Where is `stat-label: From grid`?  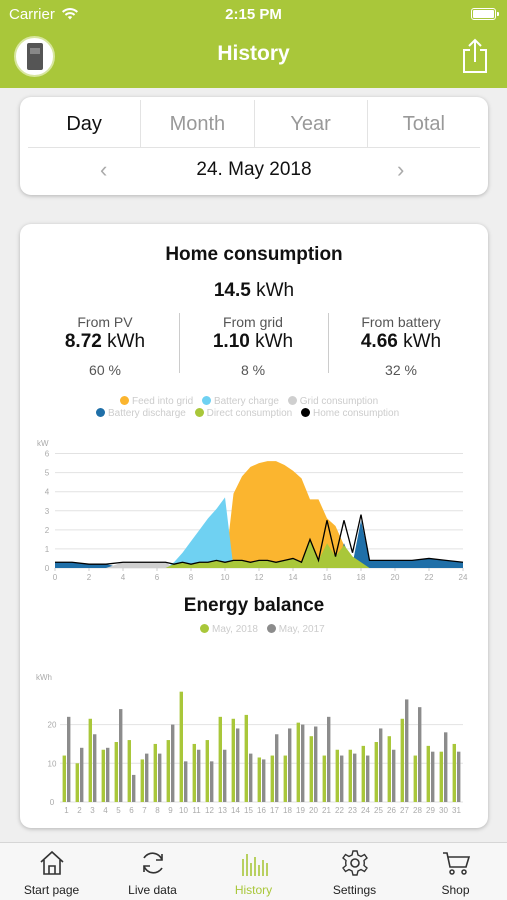 stat-label: From grid is located at coordinates (253, 322).